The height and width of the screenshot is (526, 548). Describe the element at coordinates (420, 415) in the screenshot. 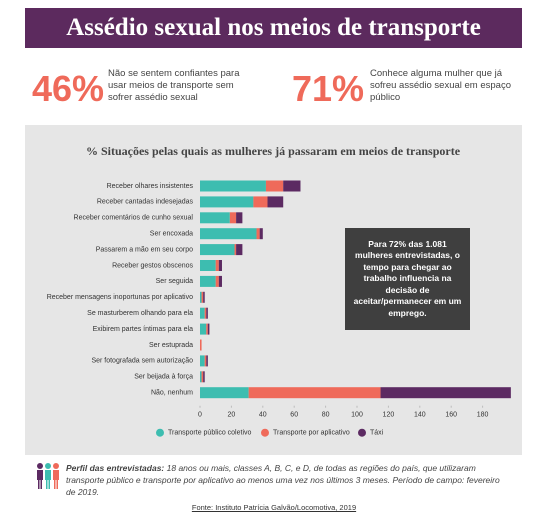

I see `x-tick-label: 140` at that location.